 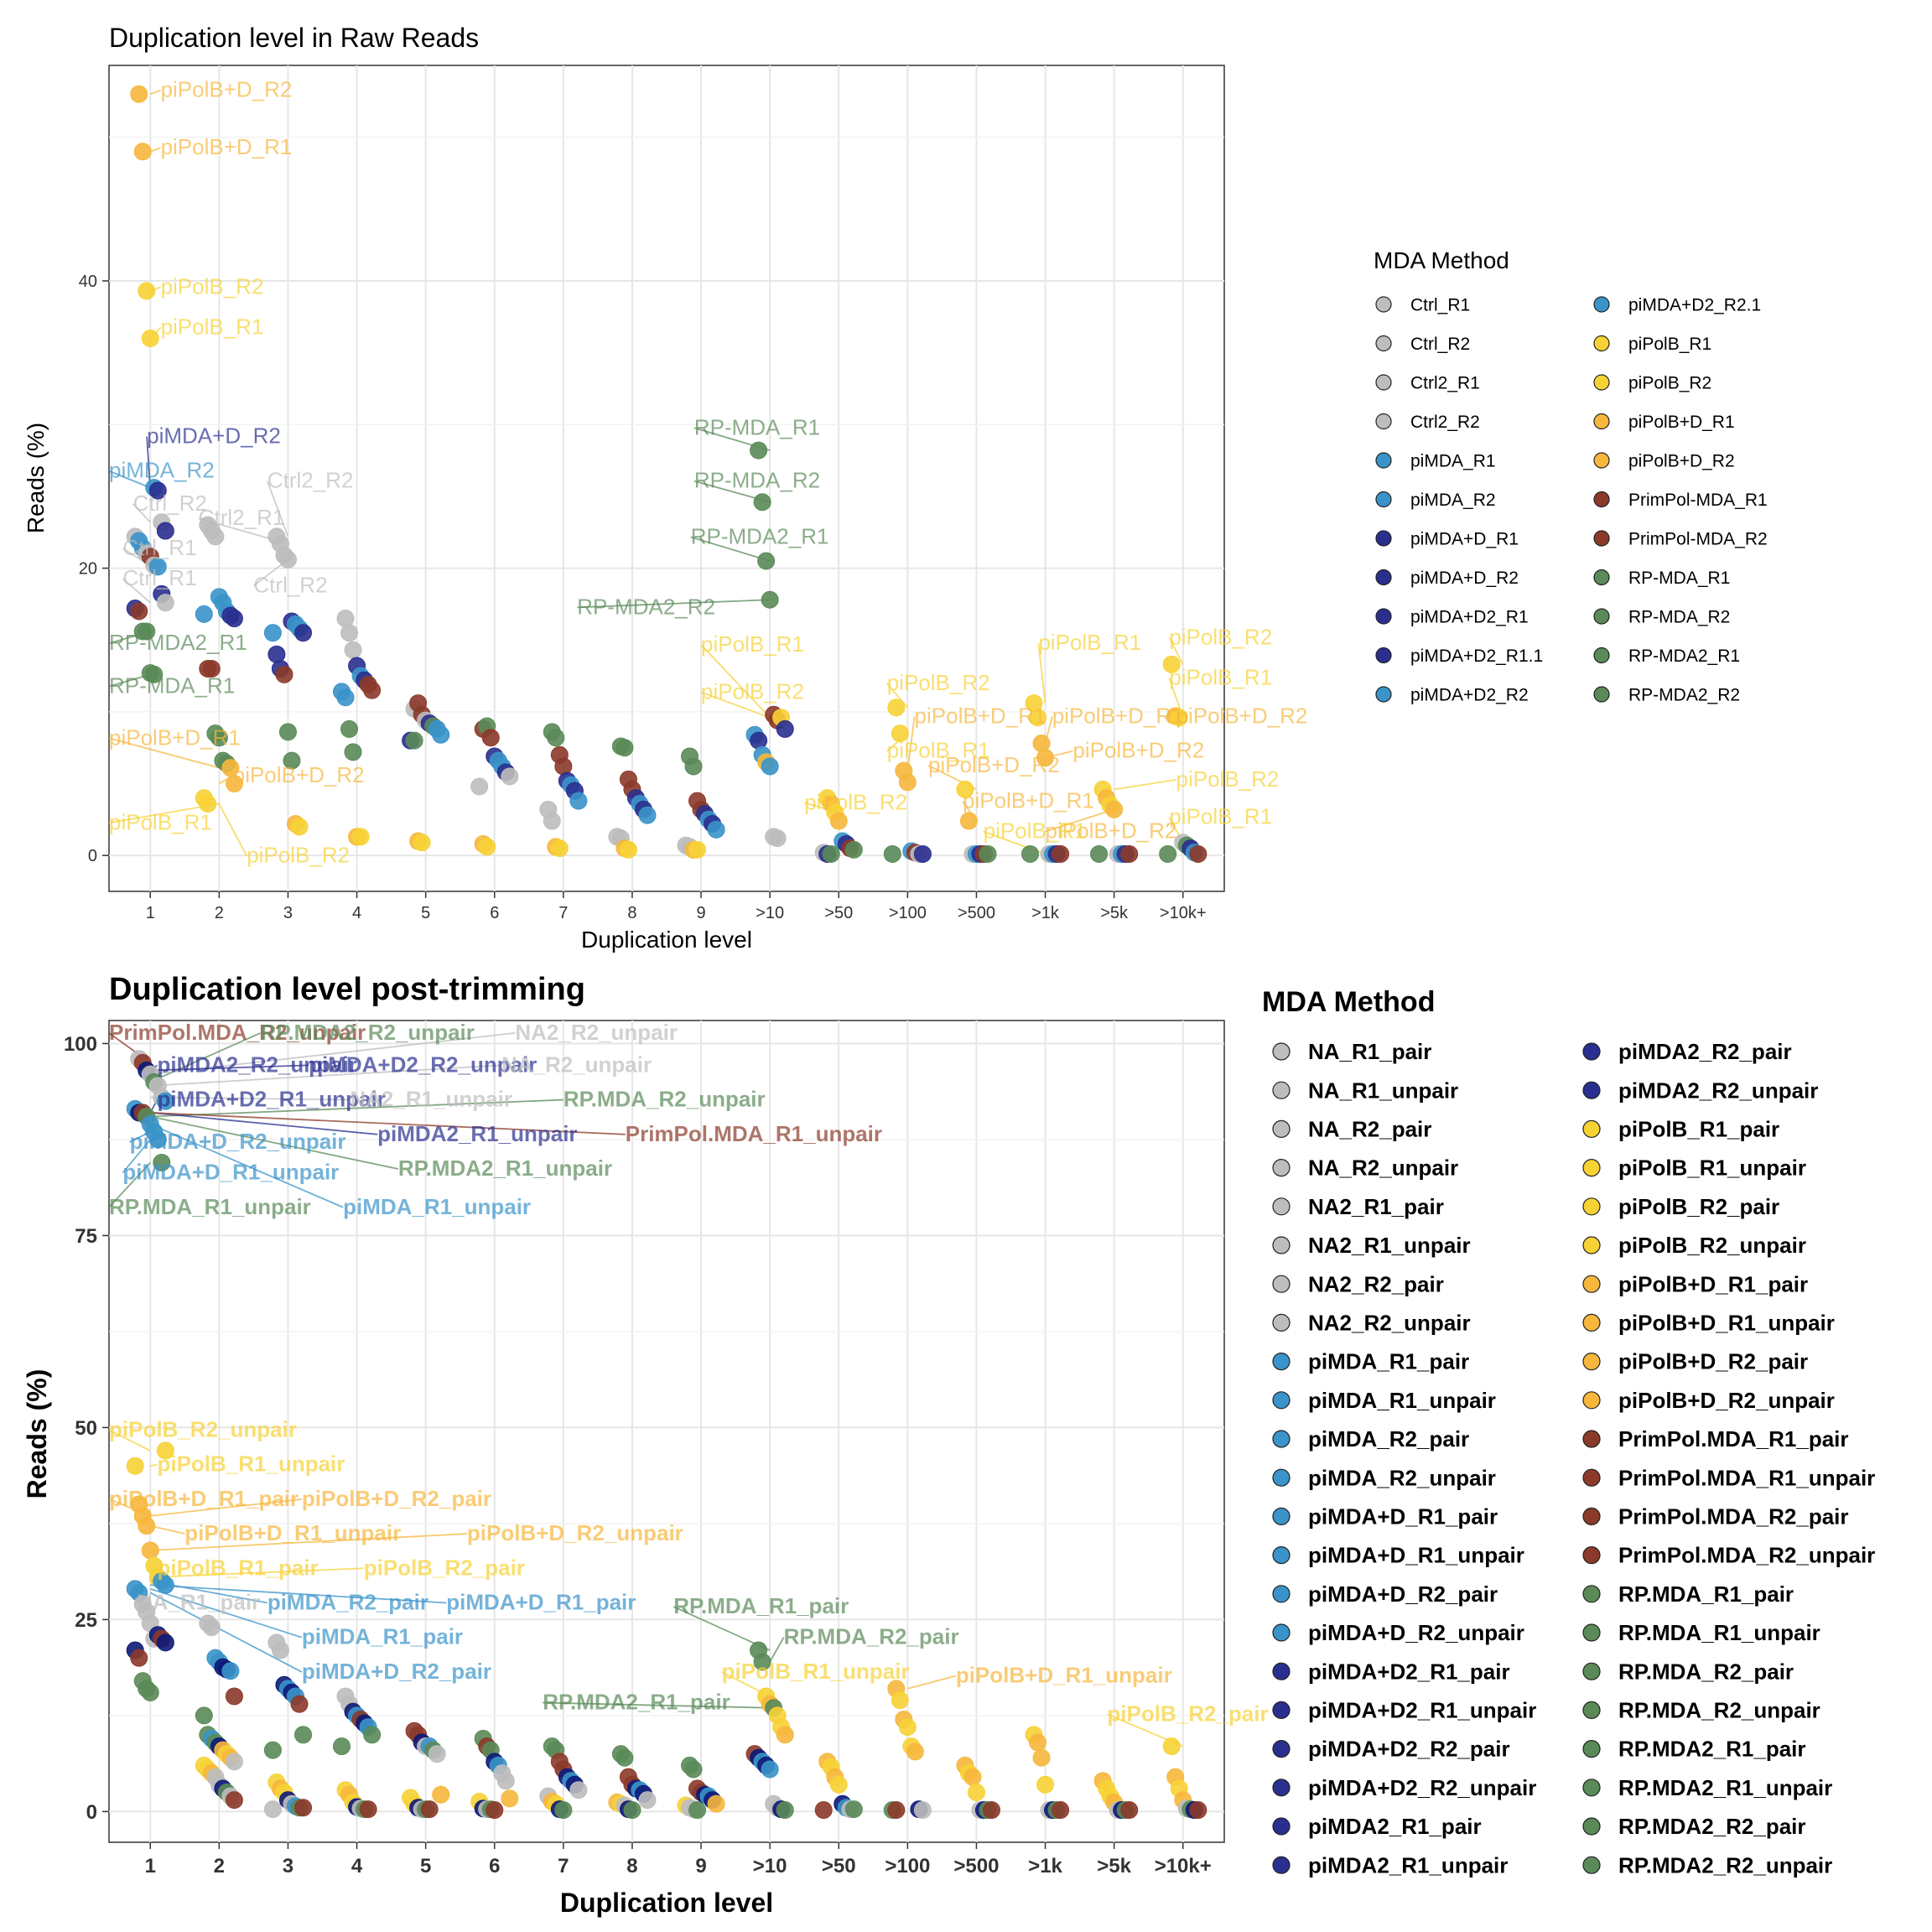 I want to click on point-label: PrimPol.MDA_R2_unpair, so click(x=237, y=1032).